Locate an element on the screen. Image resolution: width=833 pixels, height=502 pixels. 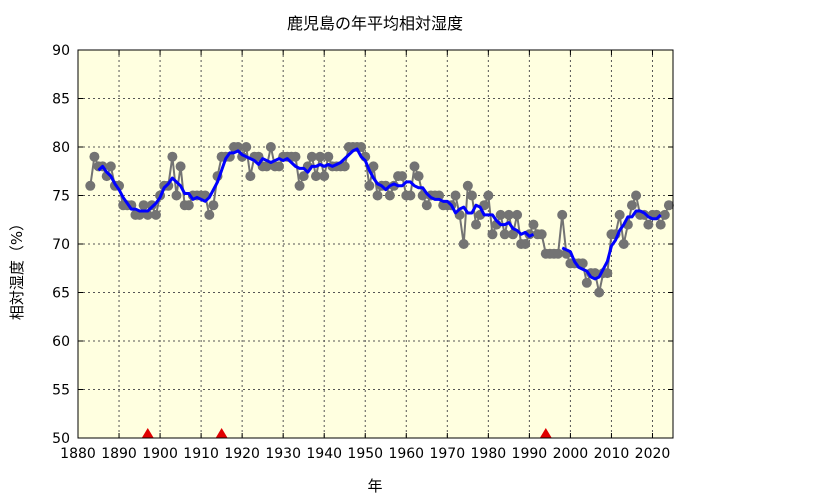
x-tick-label: 1890 is located at coordinates (119, 454).